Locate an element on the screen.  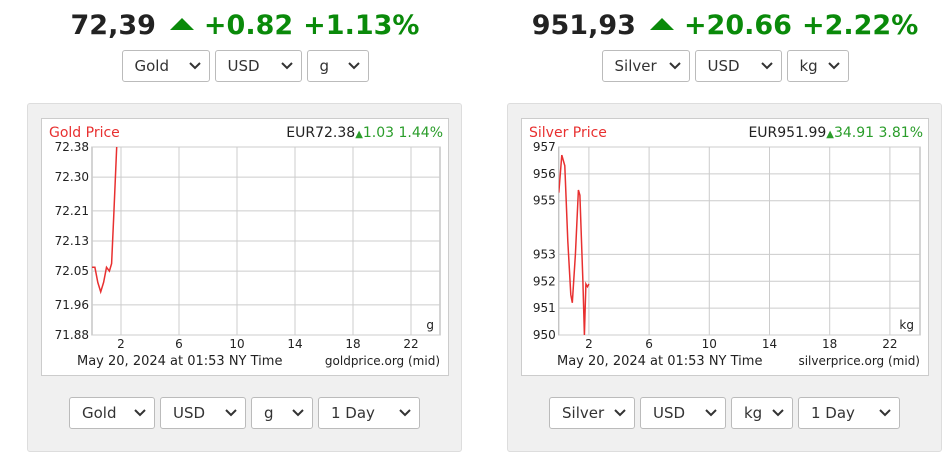
unit-label: kg is located at coordinates (906, 325).